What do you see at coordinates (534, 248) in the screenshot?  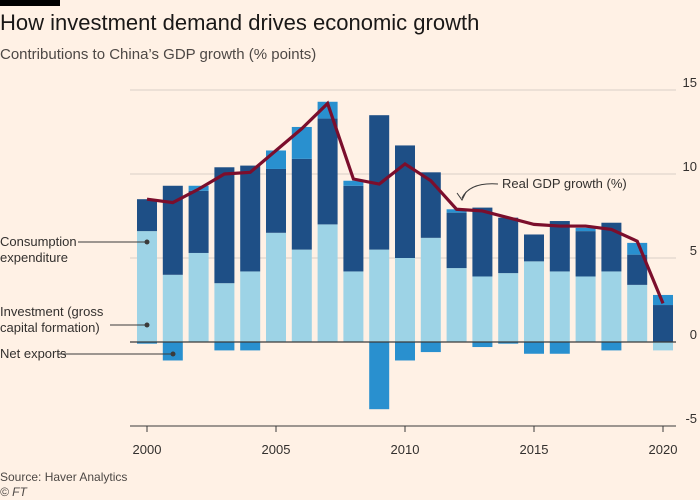 I see `bar-investment-2015` at bounding box center [534, 248].